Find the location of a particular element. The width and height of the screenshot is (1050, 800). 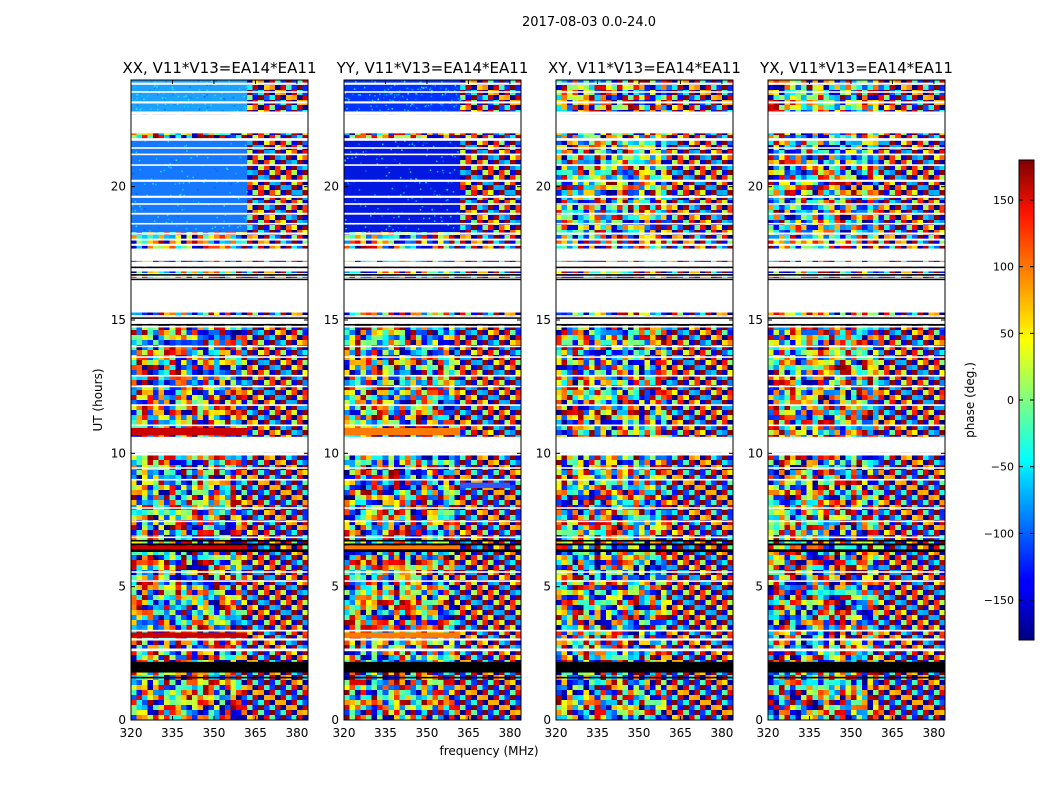

colorbar-tick-label: 0 is located at coordinates (1010, 400).